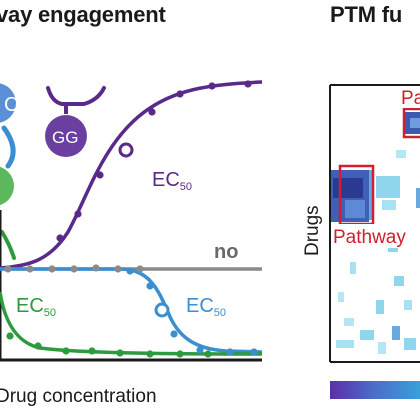  I want to click on pathway-label-bg-top, so click(410, 97).